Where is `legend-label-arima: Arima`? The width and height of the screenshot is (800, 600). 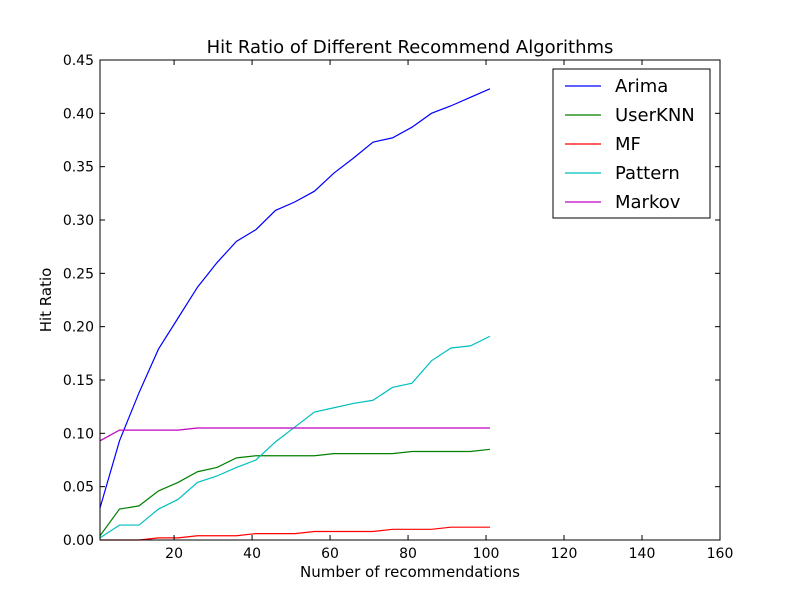
legend-label-arima: Arima is located at coordinates (641, 86).